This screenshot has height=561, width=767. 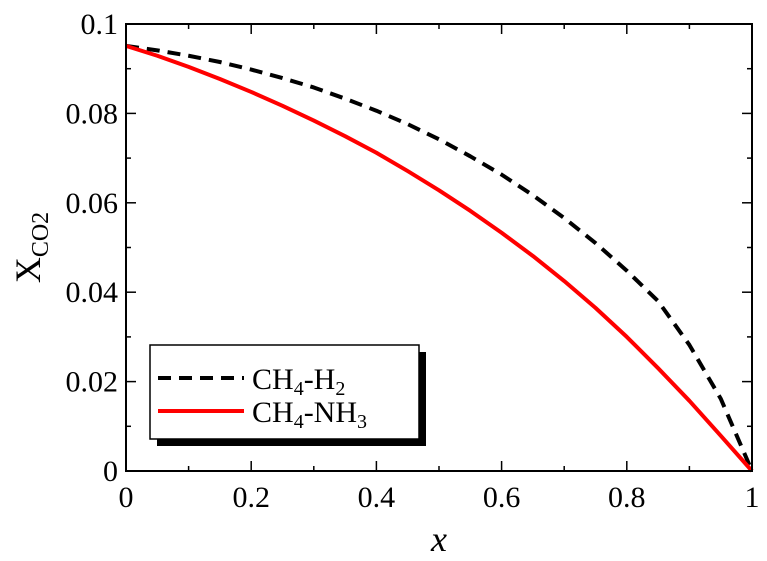 I want to click on x-axis-title: x, so click(x=438, y=539).